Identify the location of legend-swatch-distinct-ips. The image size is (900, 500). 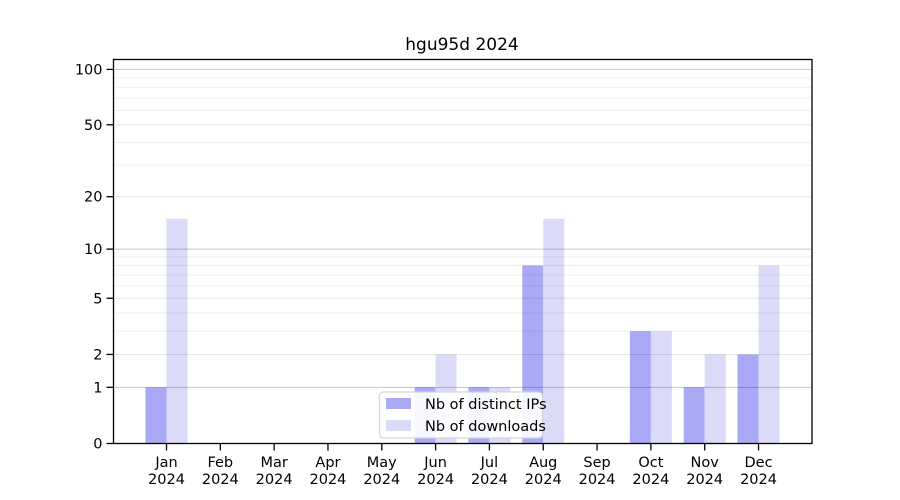
(398, 403).